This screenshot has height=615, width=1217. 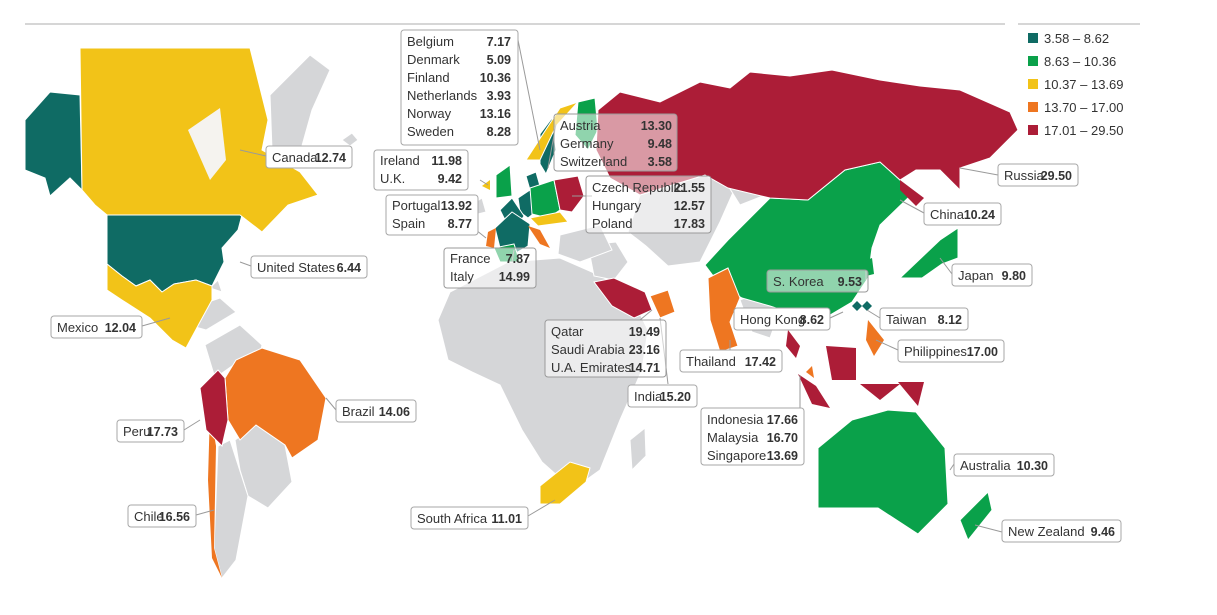 What do you see at coordinates (429, 113) in the screenshot?
I see `label-norway-name: Norway` at bounding box center [429, 113].